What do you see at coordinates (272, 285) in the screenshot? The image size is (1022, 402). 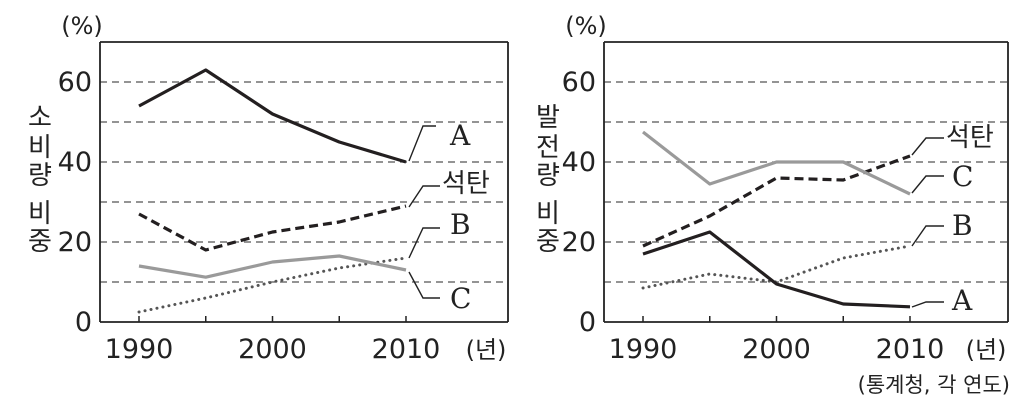 I see `series-line-b` at bounding box center [272, 285].